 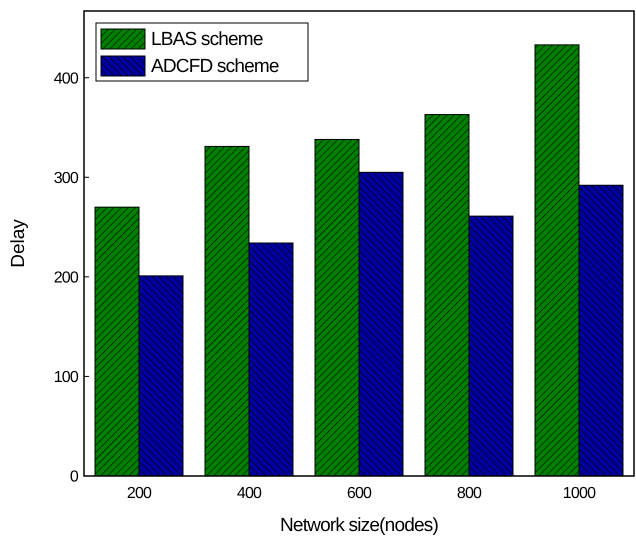 I want to click on y-axis-title: Delay, so click(x=18, y=243).